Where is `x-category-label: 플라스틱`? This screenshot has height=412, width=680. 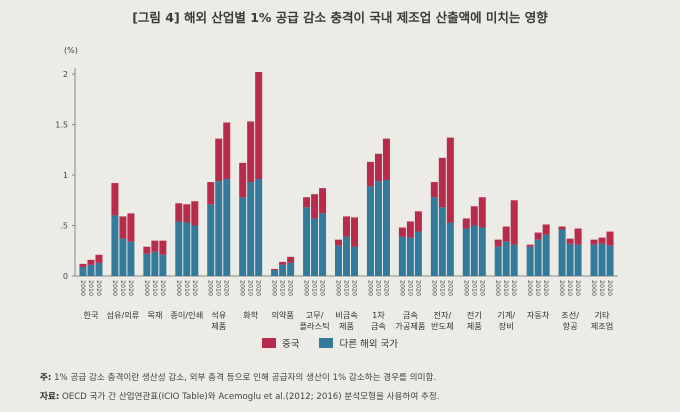 x-category-label: 플라스틱 is located at coordinates (314, 326).